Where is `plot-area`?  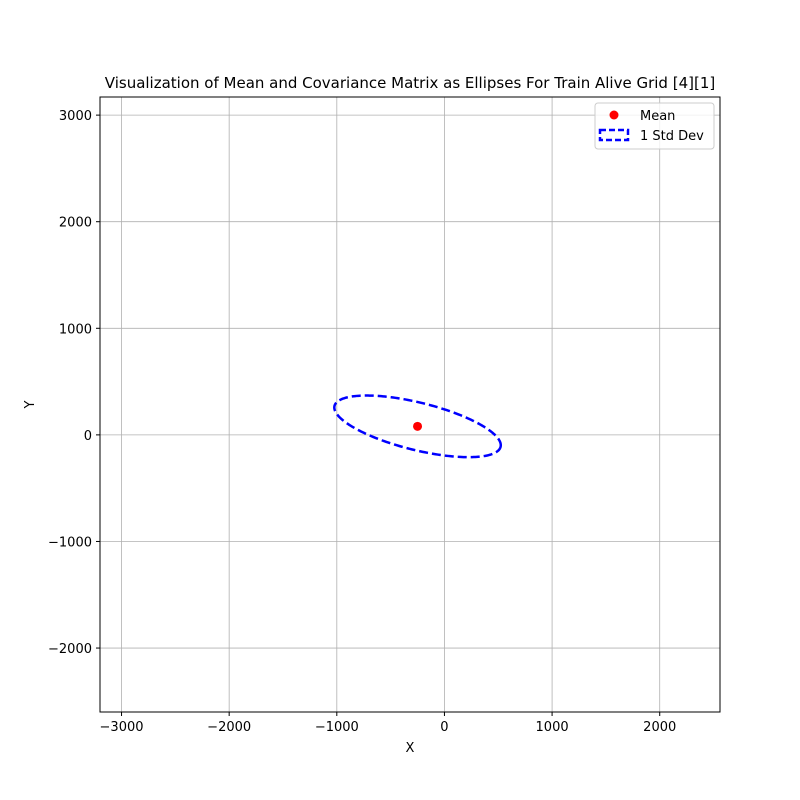
plot-area is located at coordinates (418, 426).